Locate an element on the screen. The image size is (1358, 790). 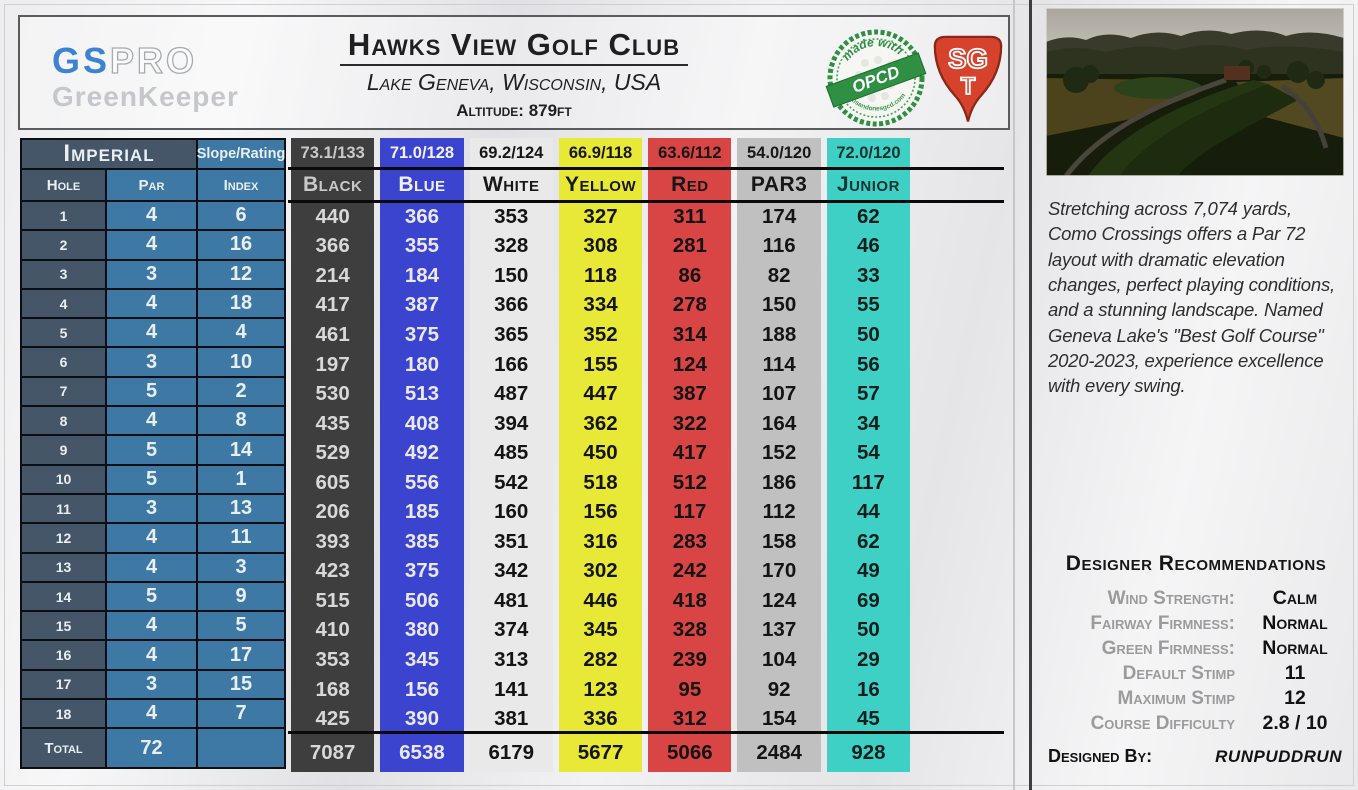
club-altitude: Altitude: 879ft is located at coordinates (514, 110).